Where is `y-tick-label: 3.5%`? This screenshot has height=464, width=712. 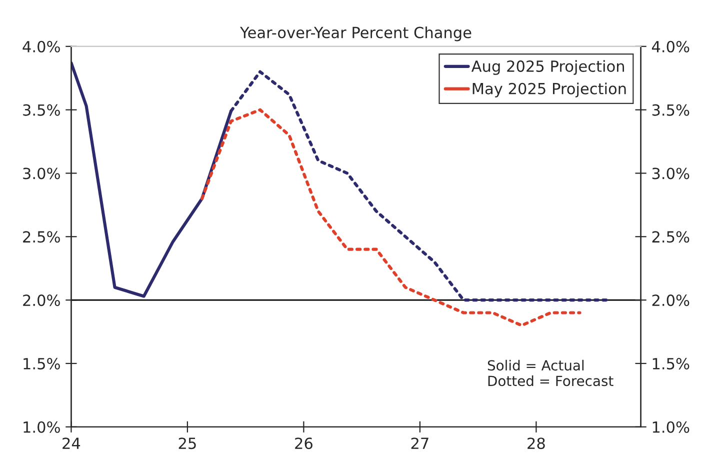
y-tick-label: 3.5% is located at coordinates (41, 110).